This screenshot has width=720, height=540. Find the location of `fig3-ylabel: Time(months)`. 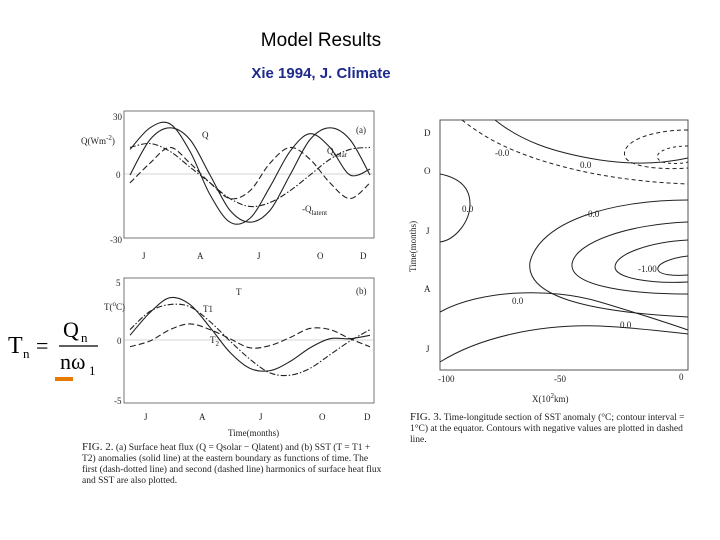

fig3-ylabel: Time(months) is located at coordinates (413, 246).